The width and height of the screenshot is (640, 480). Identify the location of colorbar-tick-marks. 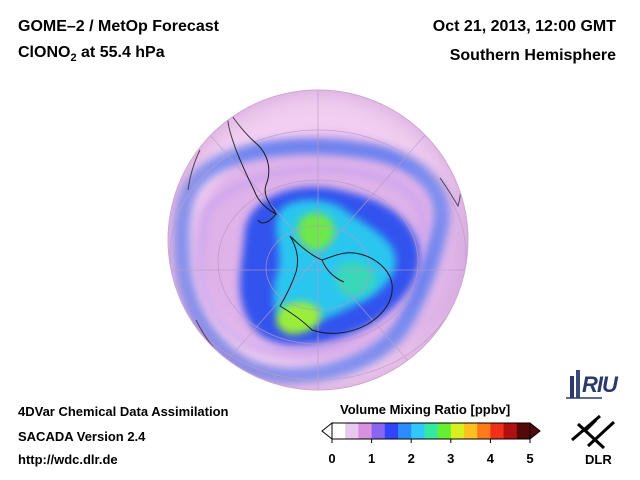
(431, 441).